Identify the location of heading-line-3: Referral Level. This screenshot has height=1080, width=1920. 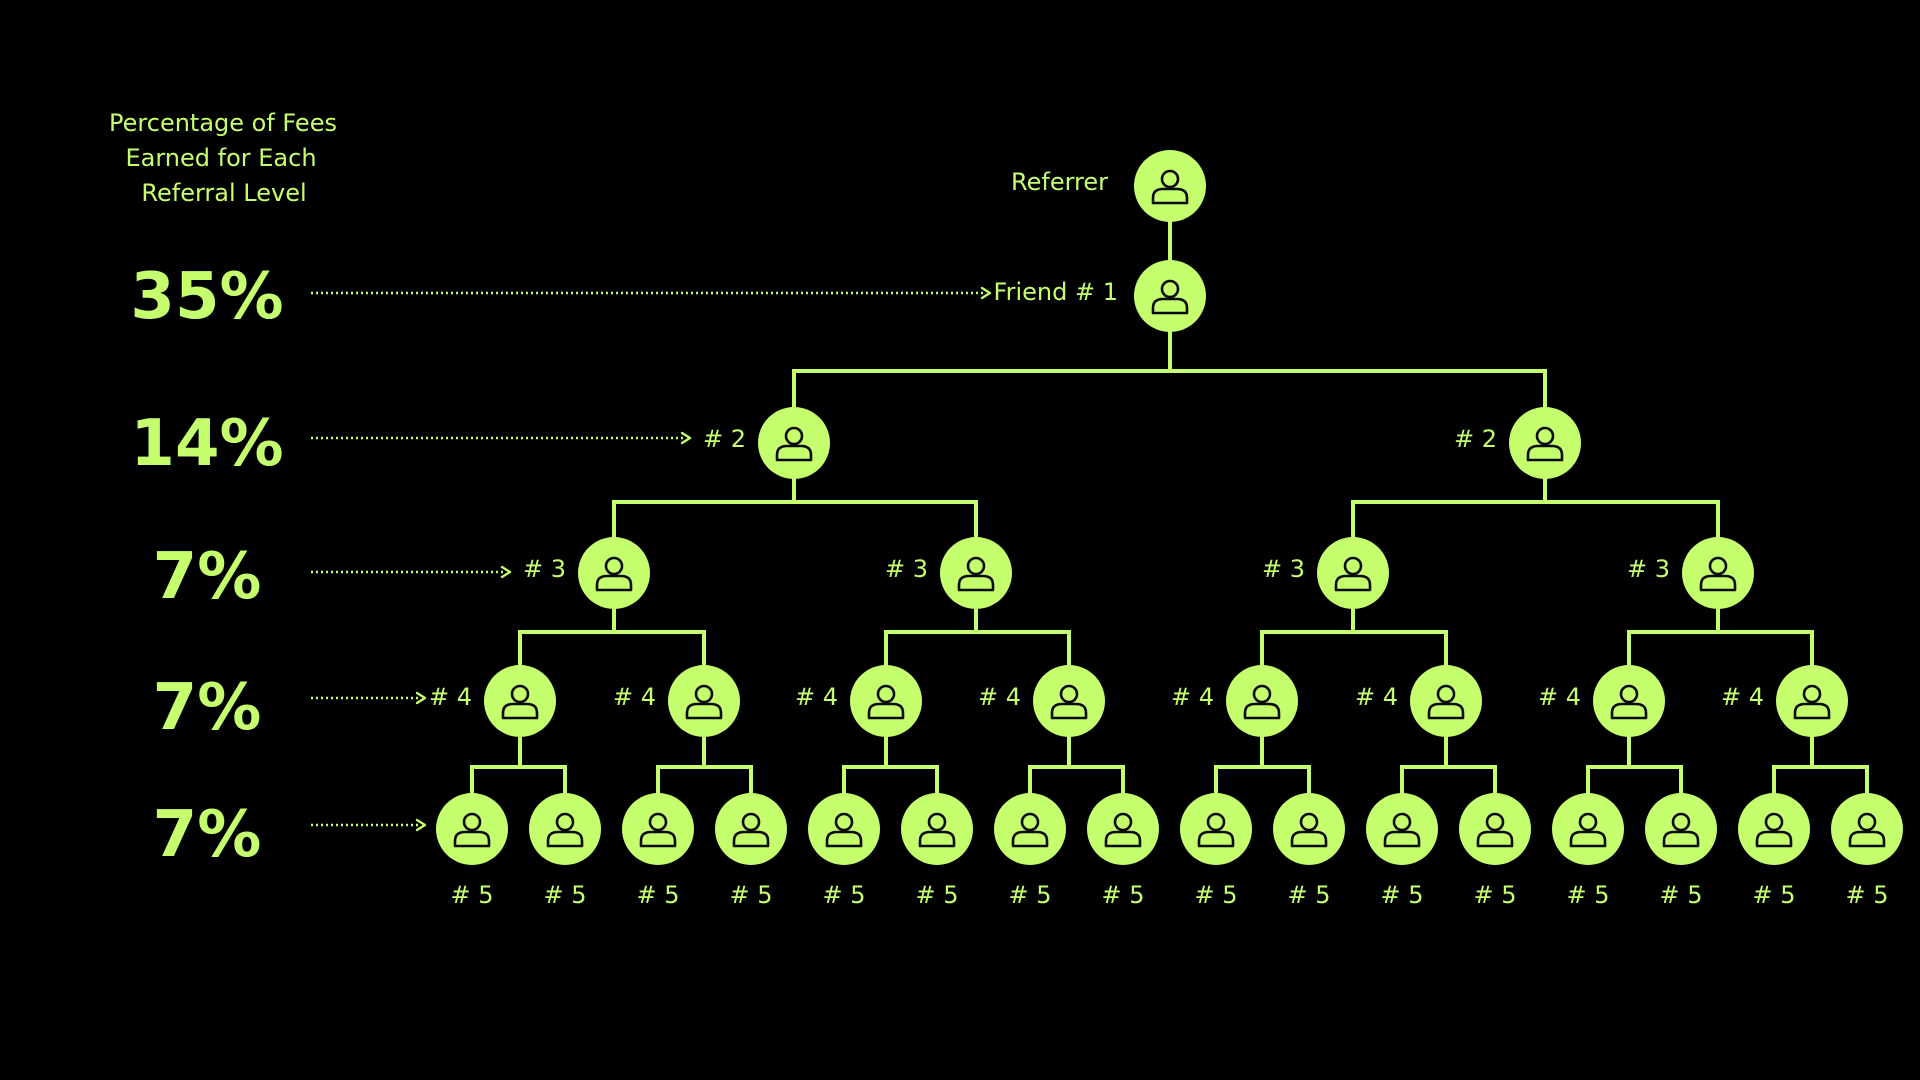
(223, 193).